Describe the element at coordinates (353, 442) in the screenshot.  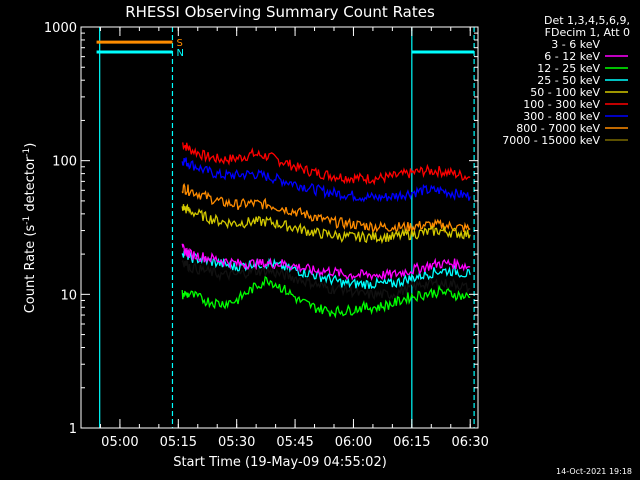
I see `x-tick-label: 06:00` at that location.